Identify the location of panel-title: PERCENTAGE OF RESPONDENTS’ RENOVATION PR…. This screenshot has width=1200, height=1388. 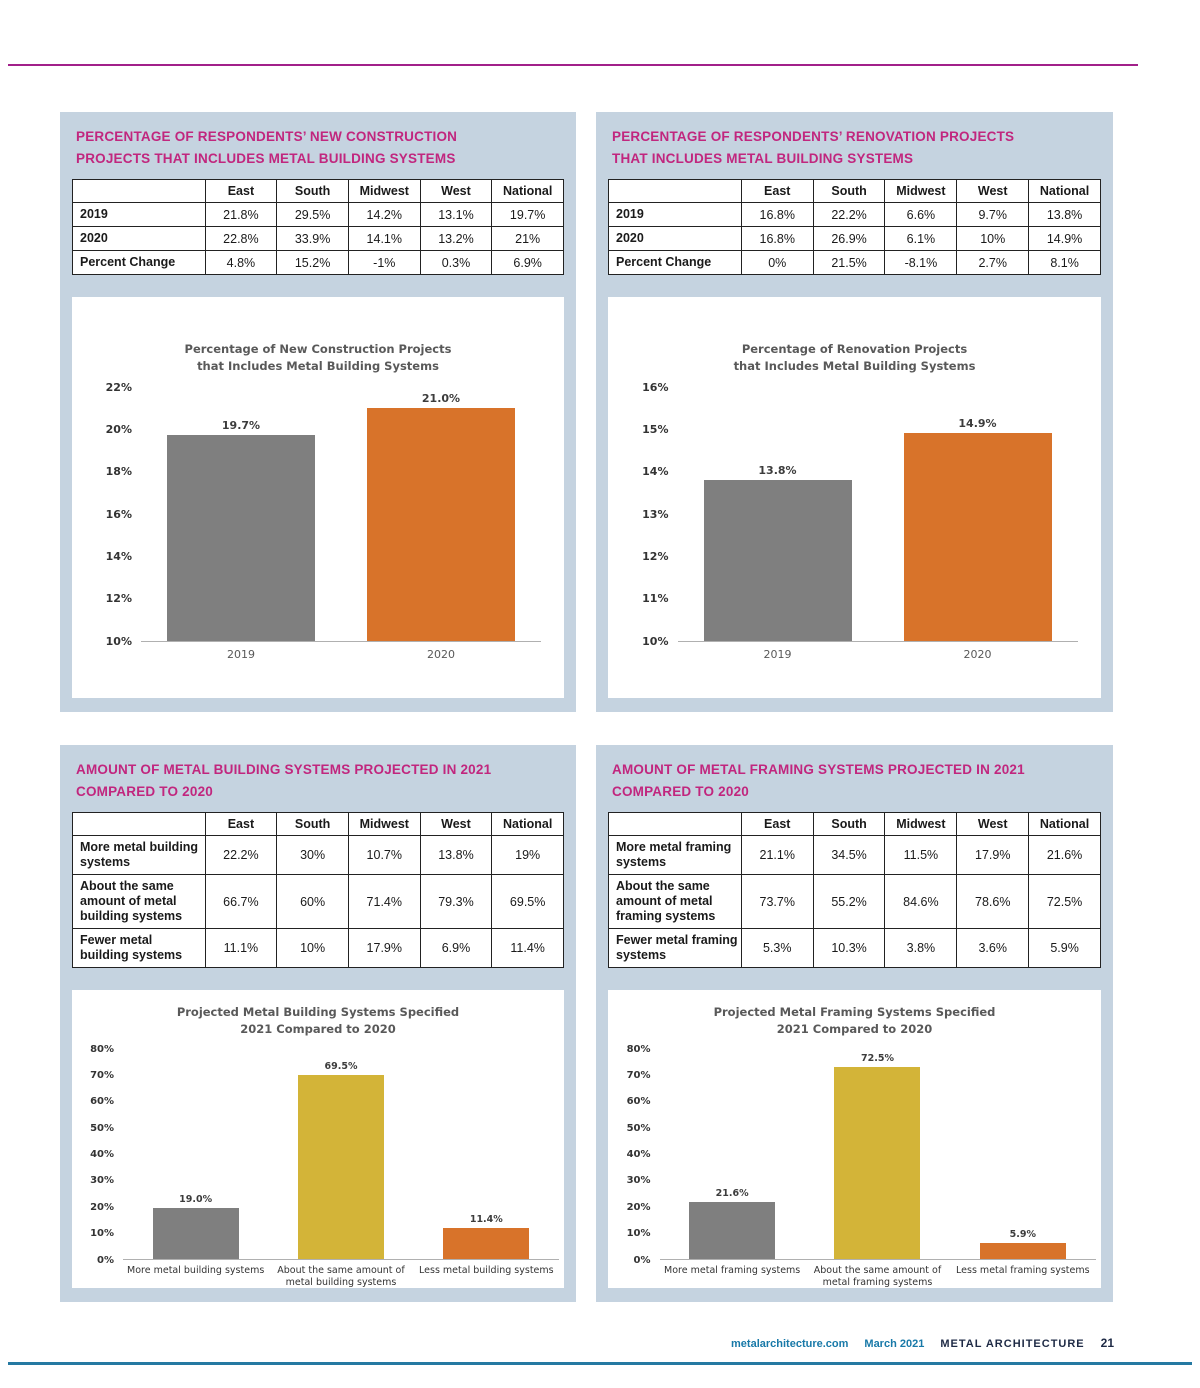
(855, 147).